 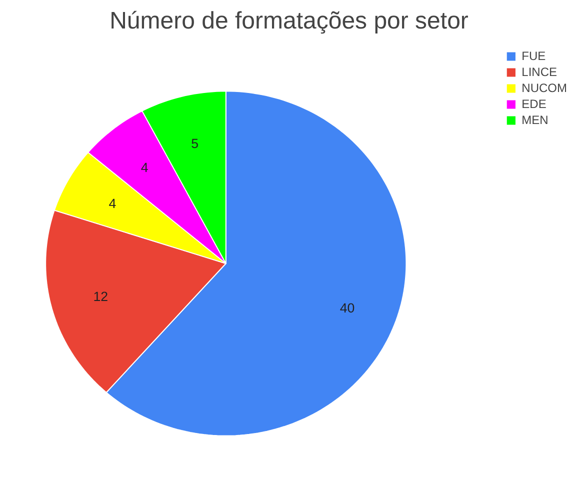 I want to click on legend-label: MEN, so click(x=535, y=120).